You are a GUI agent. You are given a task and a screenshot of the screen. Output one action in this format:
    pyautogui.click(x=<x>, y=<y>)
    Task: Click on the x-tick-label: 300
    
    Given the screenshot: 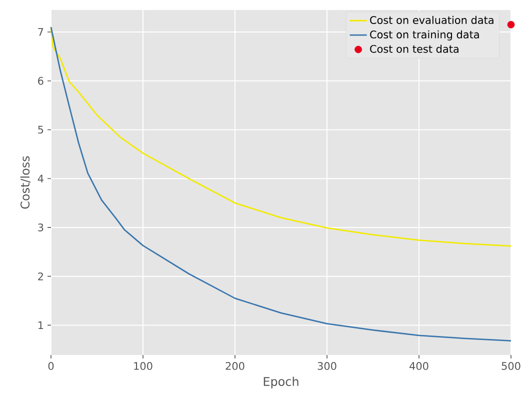 What is the action you would take?
    pyautogui.click(x=327, y=366)
    